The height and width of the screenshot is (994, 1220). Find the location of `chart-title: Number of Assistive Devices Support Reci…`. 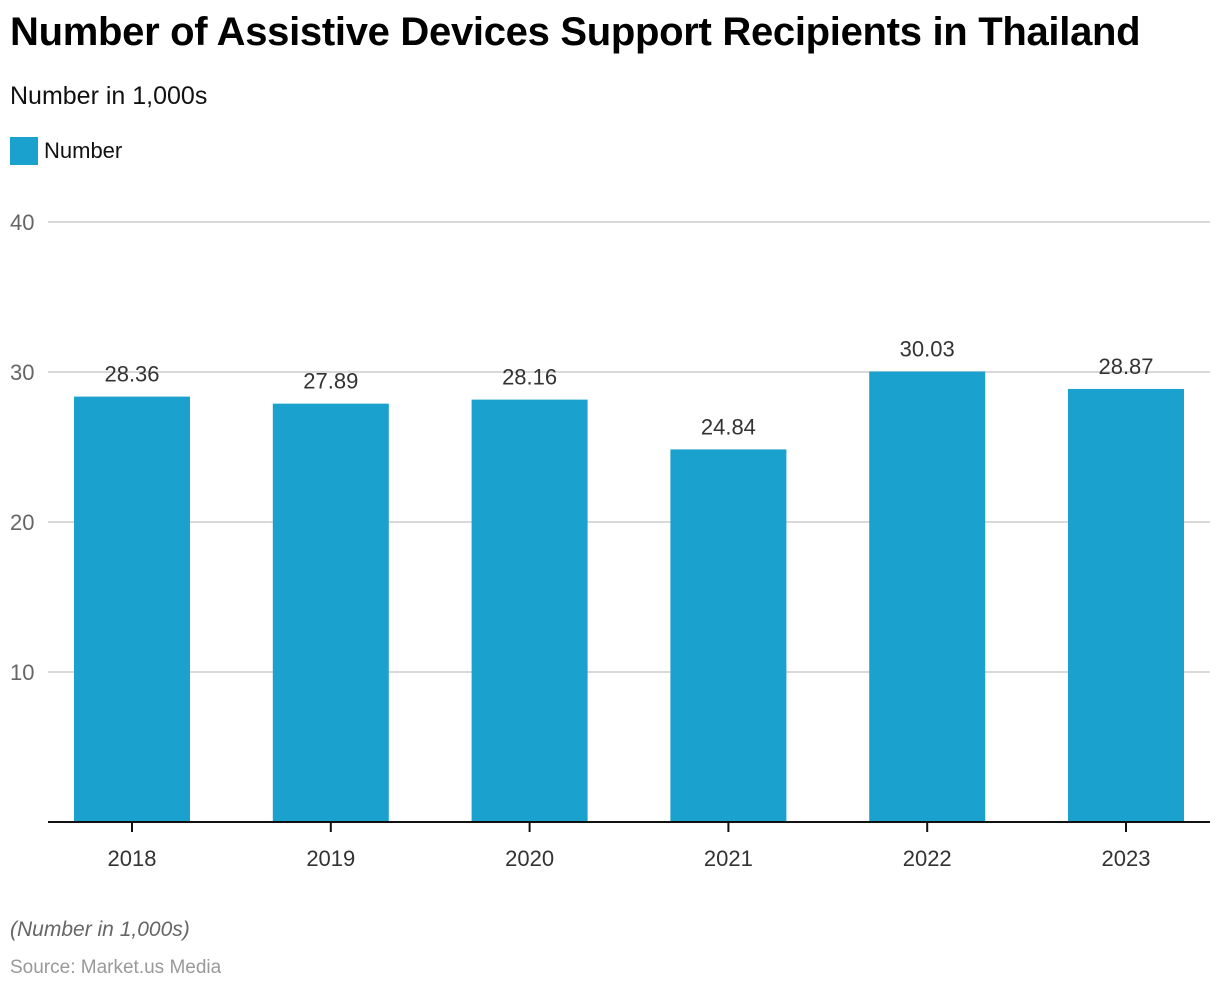

chart-title: Number of Assistive Devices Support Reci… is located at coordinates (575, 32).